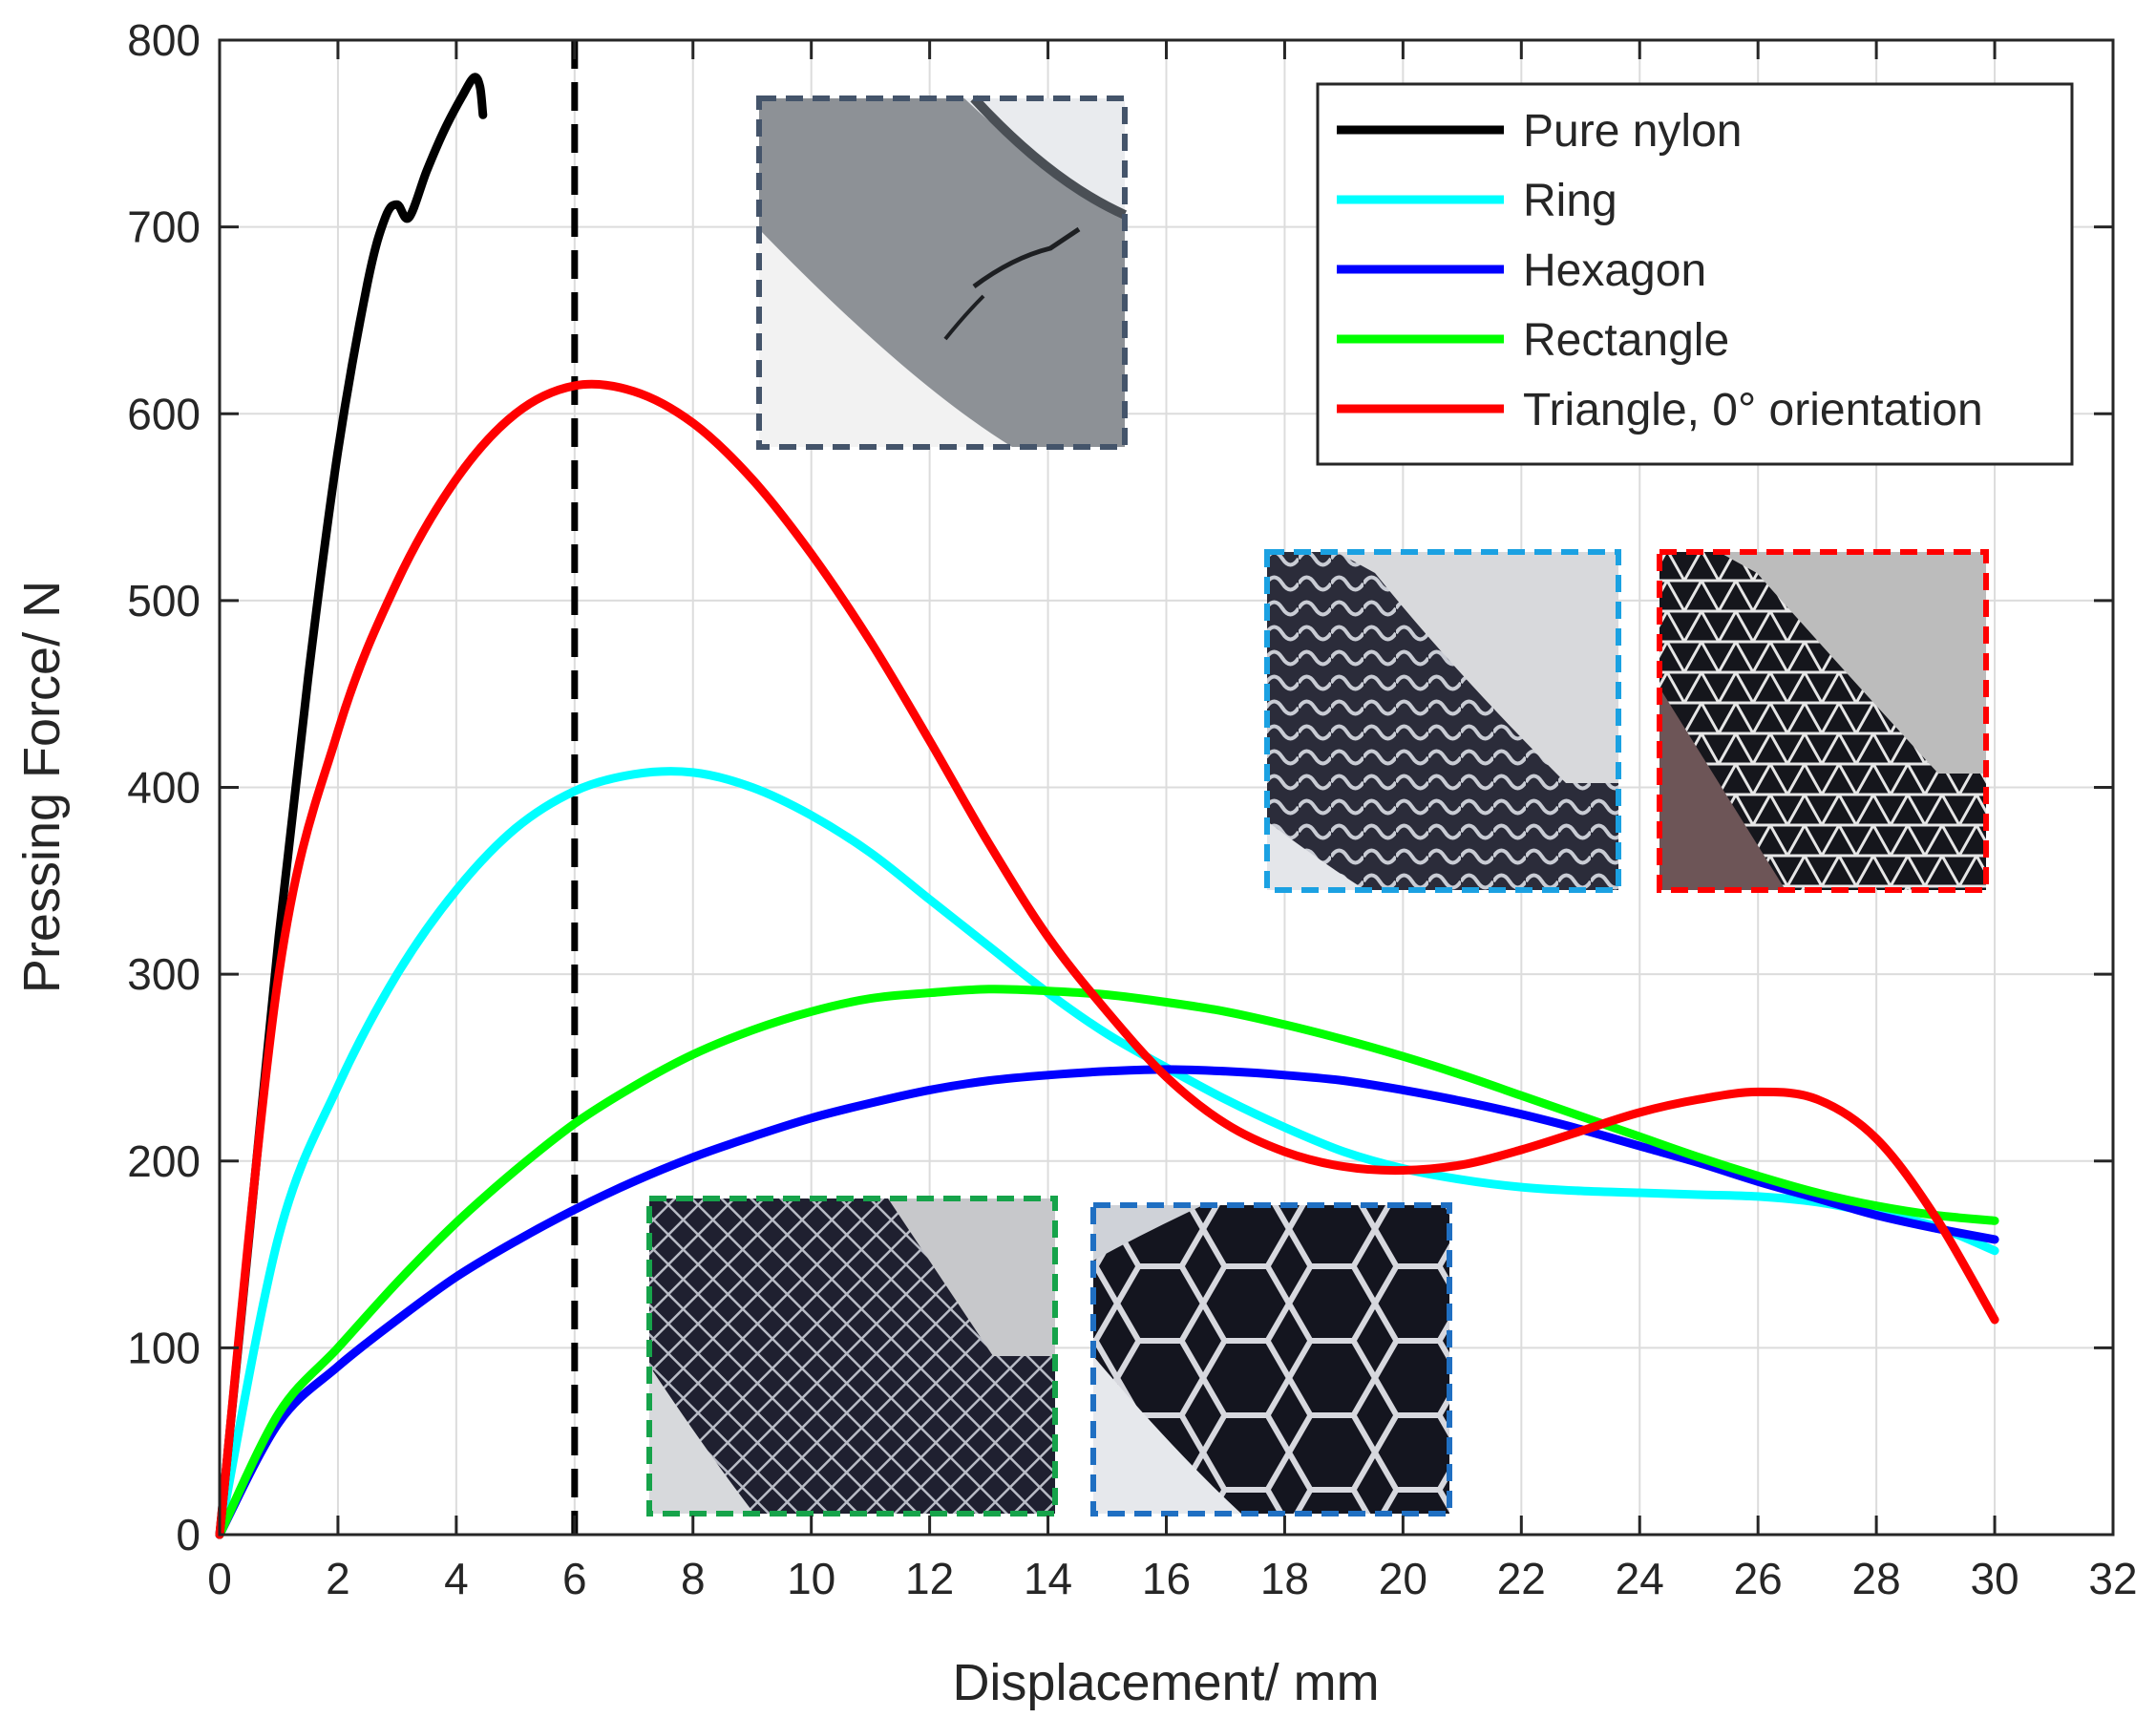  I want to click on y-tick-label: 0, so click(189, 1535).